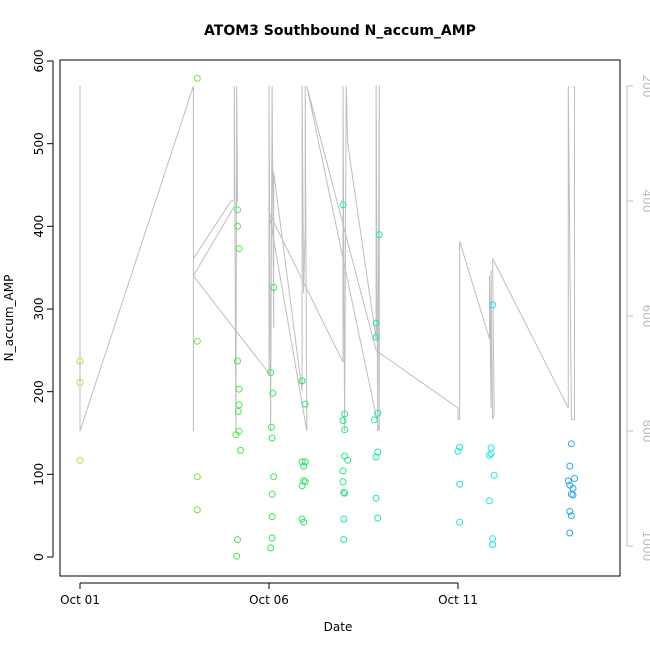 Image resolution: width=650 pixels, height=650 pixels. What do you see at coordinates (9, 318) in the screenshot?
I see `y-axis-label: N_accum_AMP` at bounding box center [9, 318].